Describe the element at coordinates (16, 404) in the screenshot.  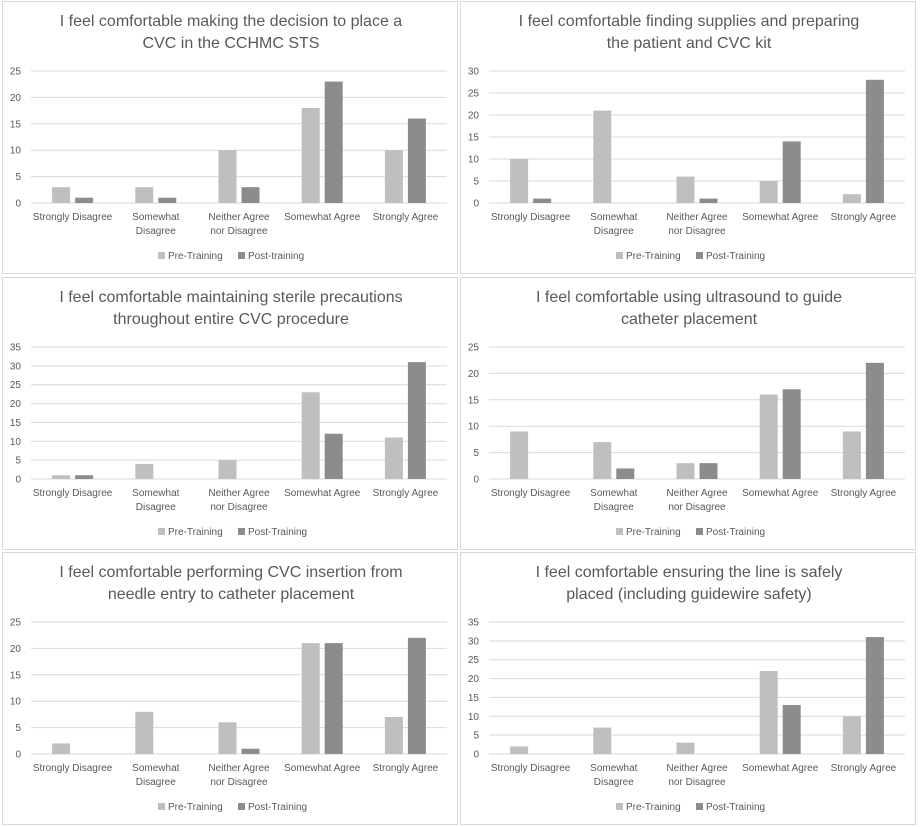
I see `y-tick-label: 20` at that location.